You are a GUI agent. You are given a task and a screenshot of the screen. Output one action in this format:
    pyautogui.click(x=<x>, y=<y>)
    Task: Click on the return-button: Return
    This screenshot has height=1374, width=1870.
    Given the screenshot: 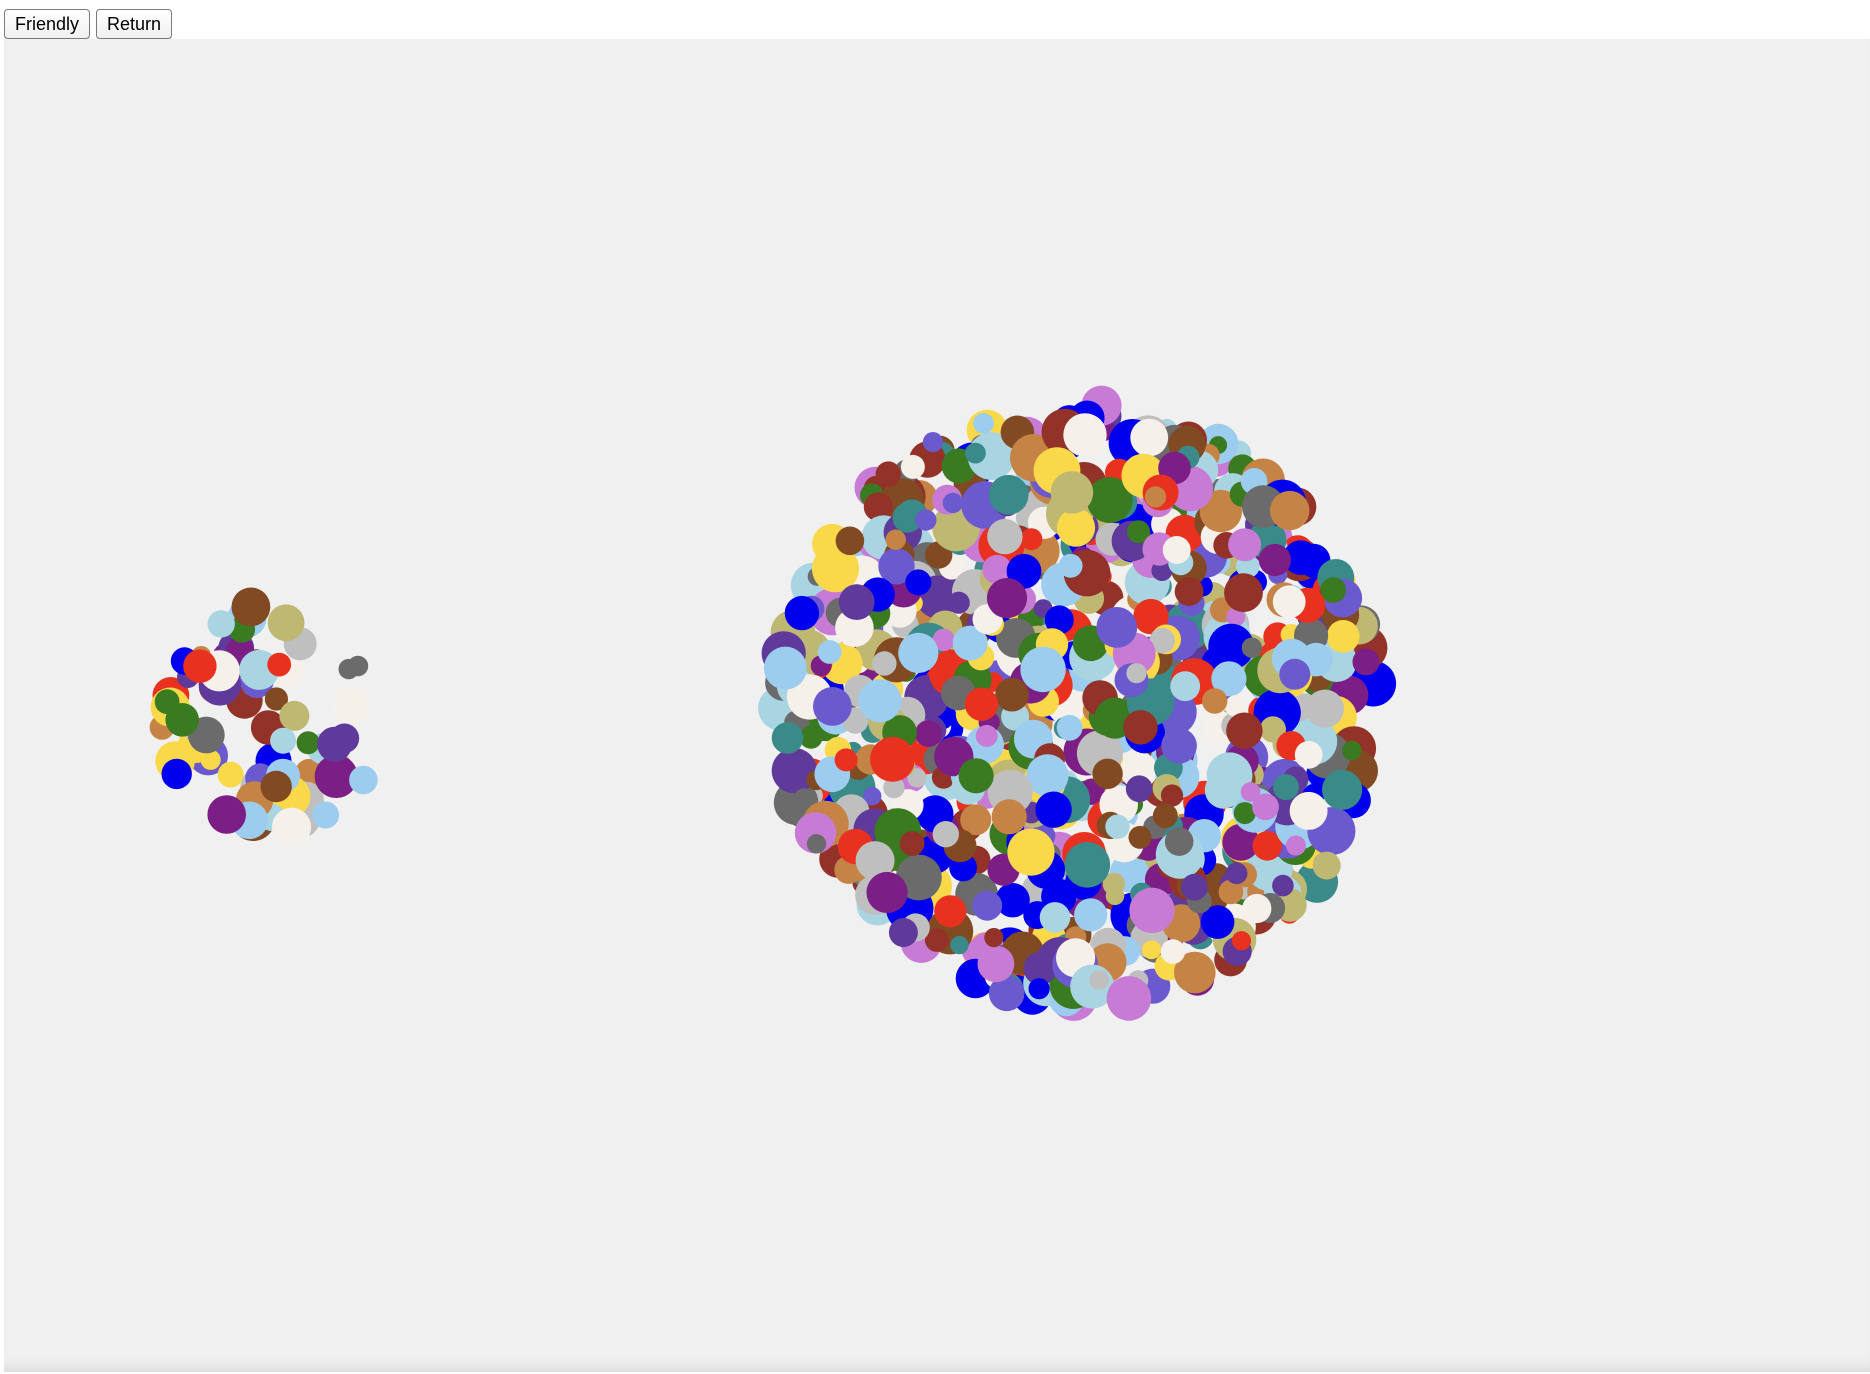 What is the action you would take?
    pyautogui.click(x=134, y=24)
    